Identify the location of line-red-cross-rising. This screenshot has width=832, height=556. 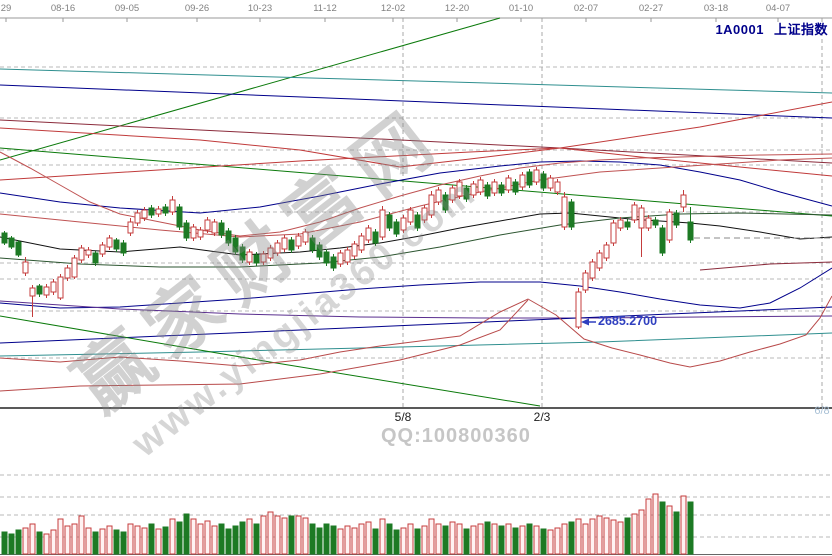
(416, 141).